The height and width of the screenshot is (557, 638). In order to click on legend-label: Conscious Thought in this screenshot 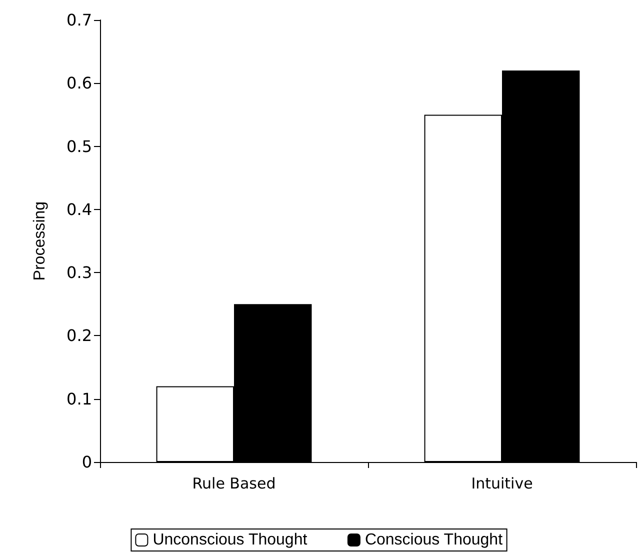, I will do `click(434, 540)`.